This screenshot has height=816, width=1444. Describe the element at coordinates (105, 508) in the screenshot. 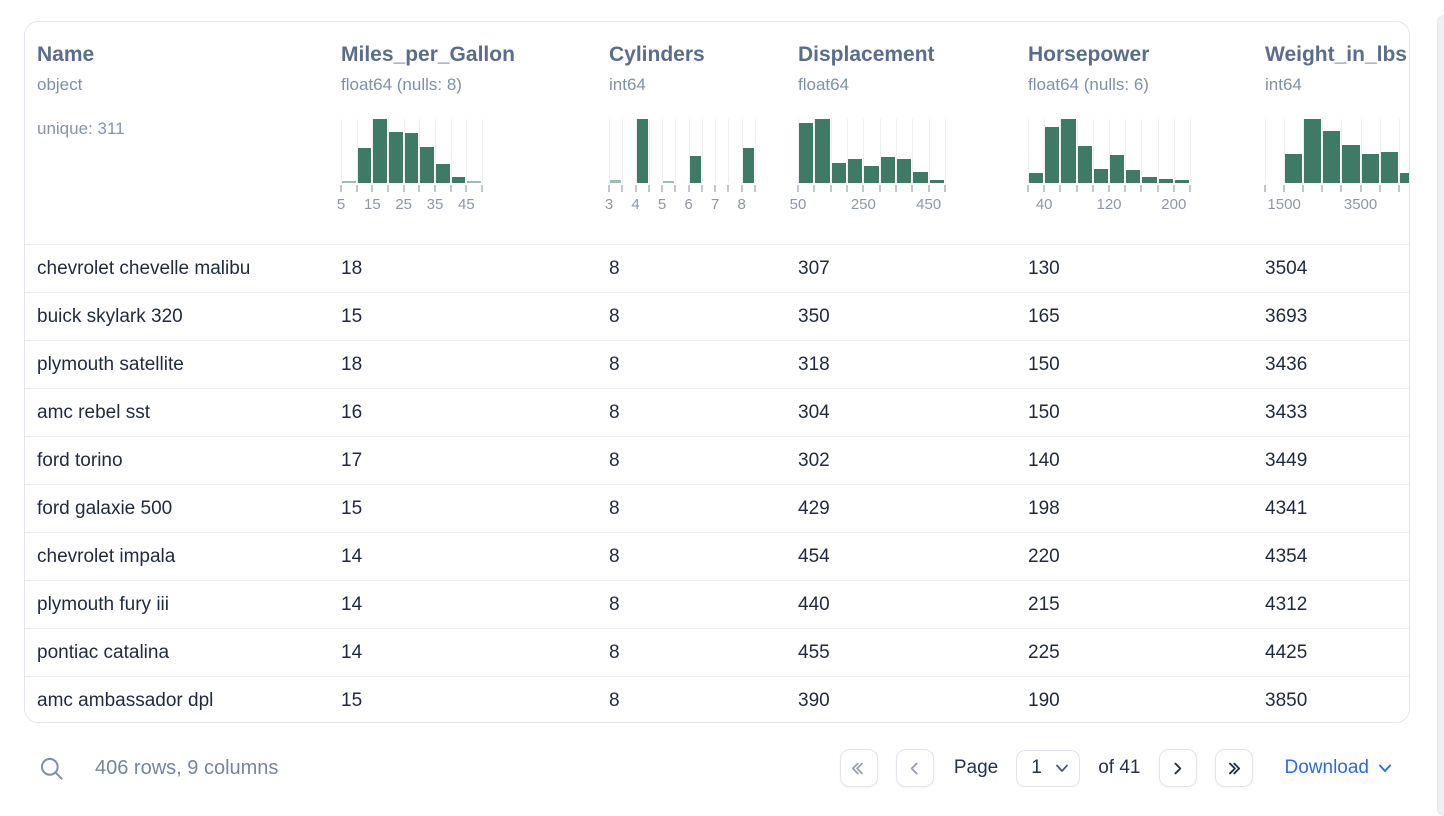

I see `table-cell: ford galaxie 500` at that location.